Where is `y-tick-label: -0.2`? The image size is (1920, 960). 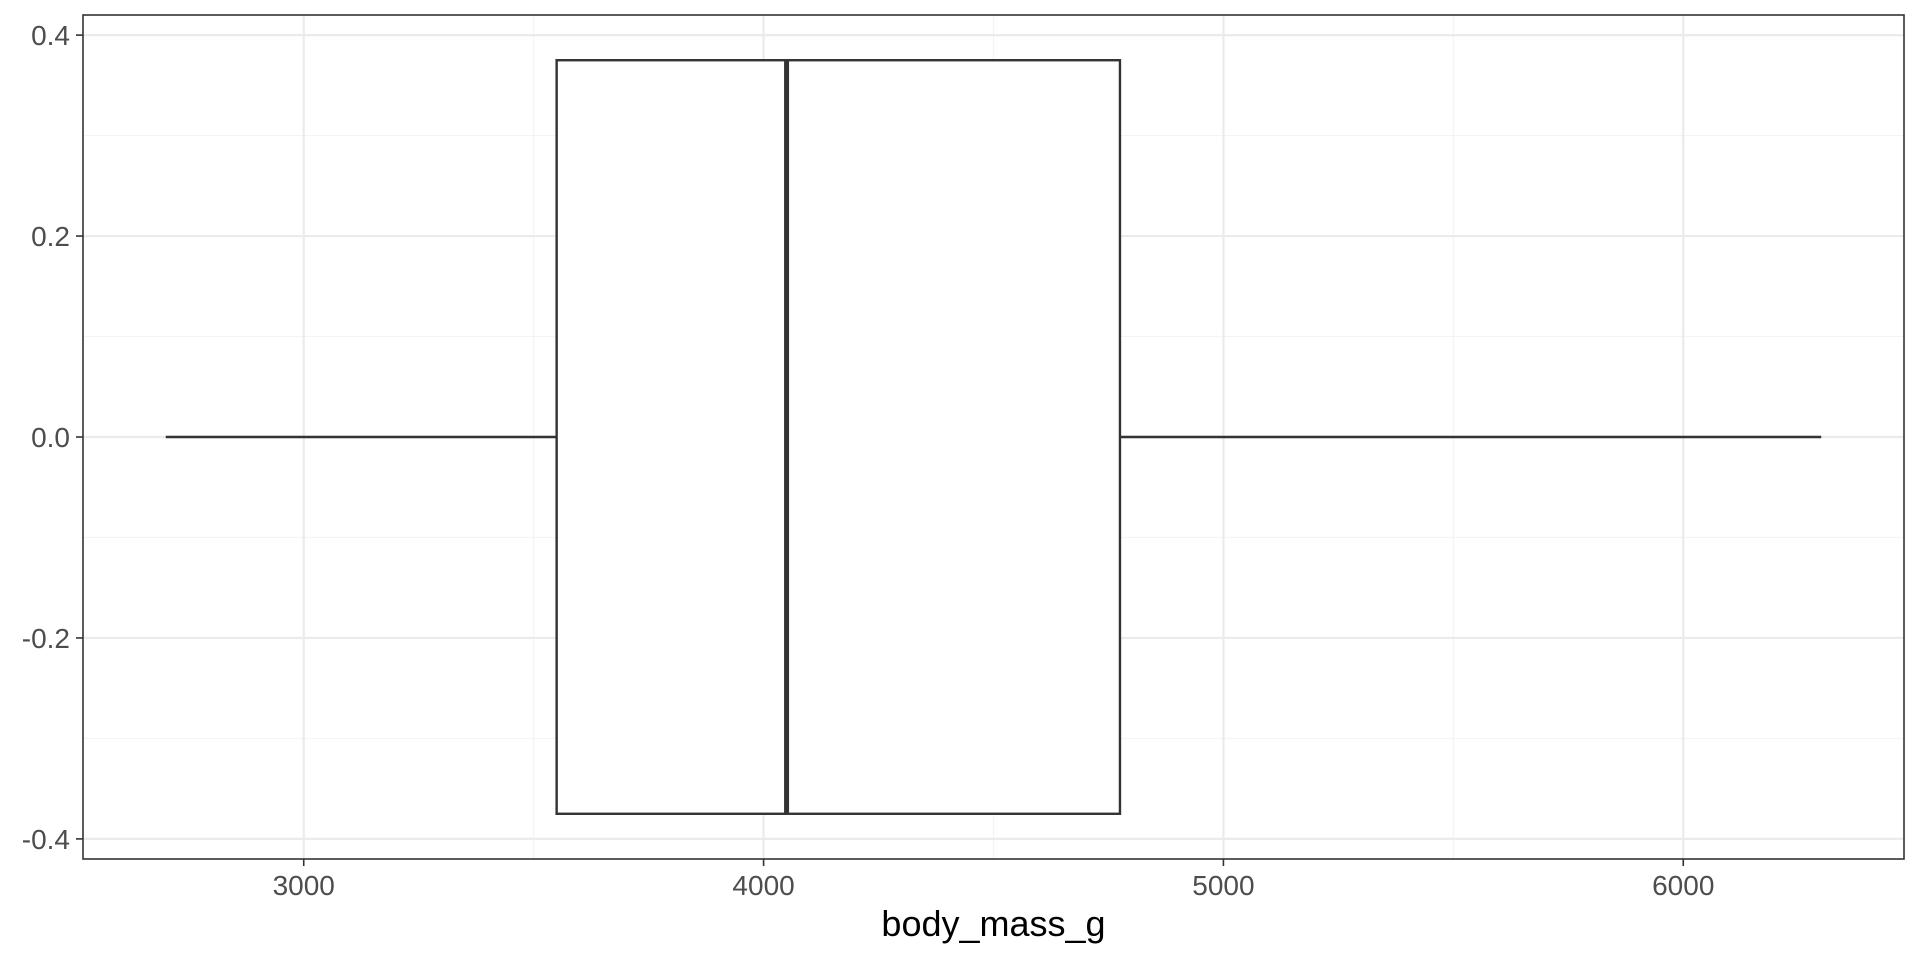
y-tick-label: -0.2 is located at coordinates (46, 638).